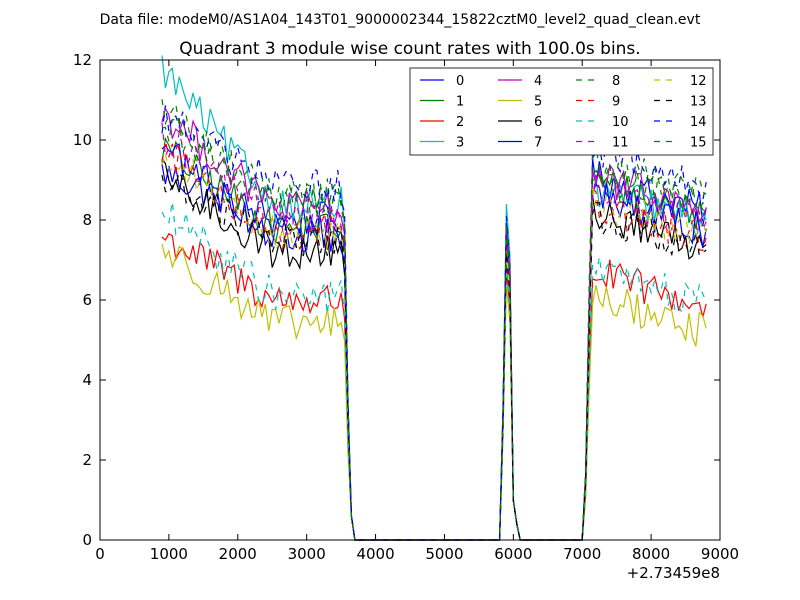 Image resolution: width=800 pixels, height=600 pixels. Describe the element at coordinates (87, 220) in the screenshot. I see `y-tick-label: 8` at that location.